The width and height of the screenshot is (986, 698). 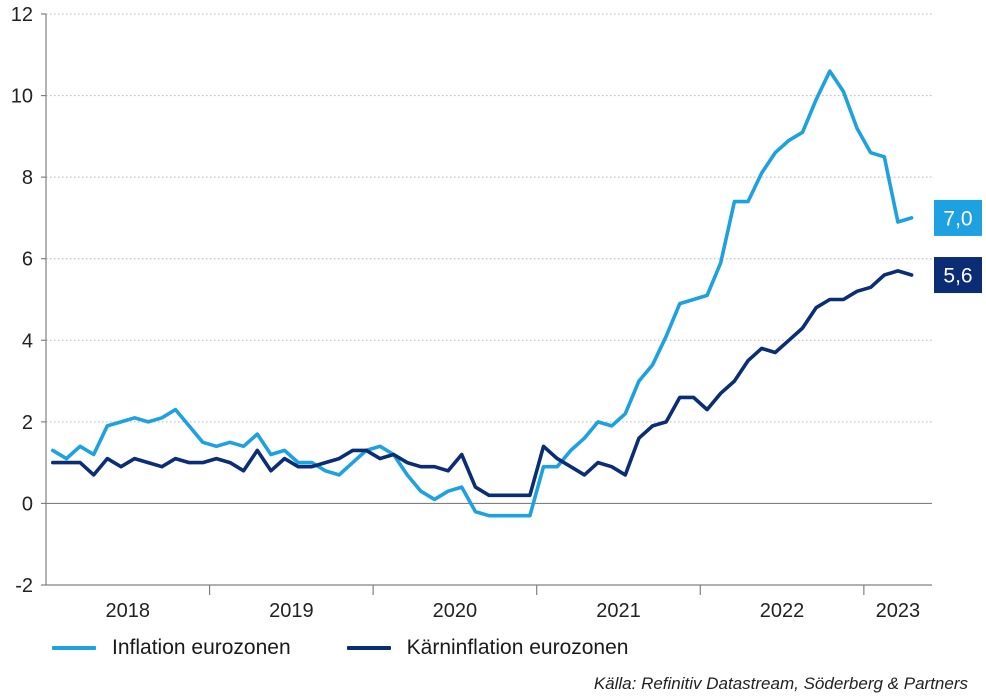 I want to click on y-tick-label: 4, so click(x=27, y=341).